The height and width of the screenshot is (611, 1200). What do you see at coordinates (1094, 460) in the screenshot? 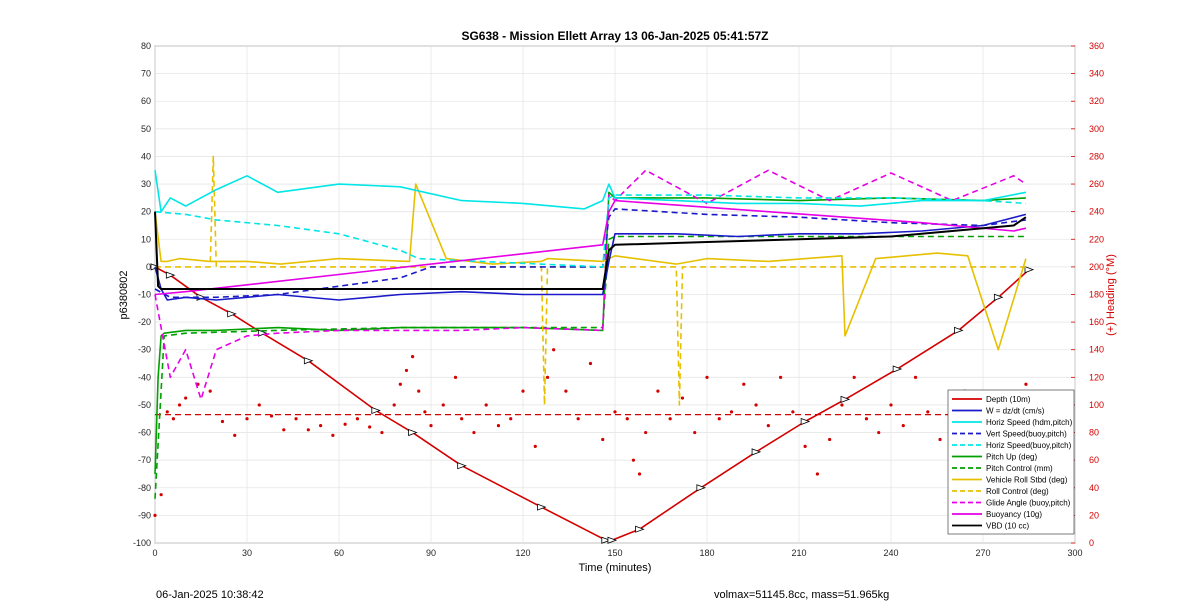
I see `y-right-tick-label: 60` at bounding box center [1094, 460].